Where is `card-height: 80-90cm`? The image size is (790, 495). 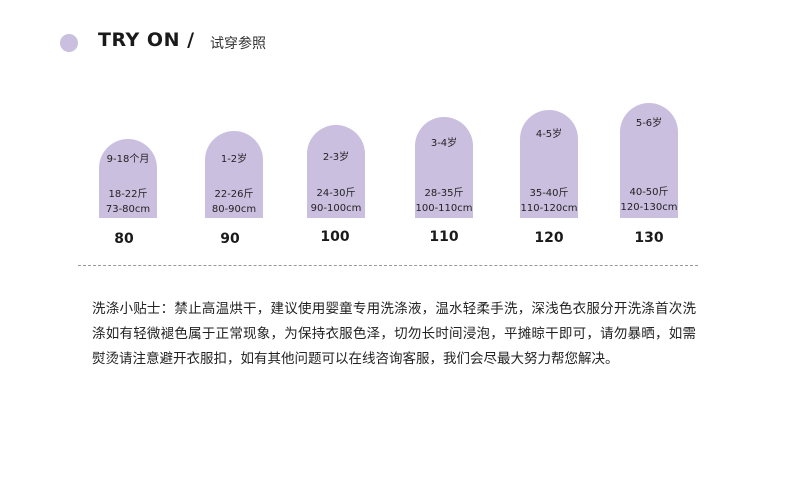
card-height: 80-90cm is located at coordinates (234, 209).